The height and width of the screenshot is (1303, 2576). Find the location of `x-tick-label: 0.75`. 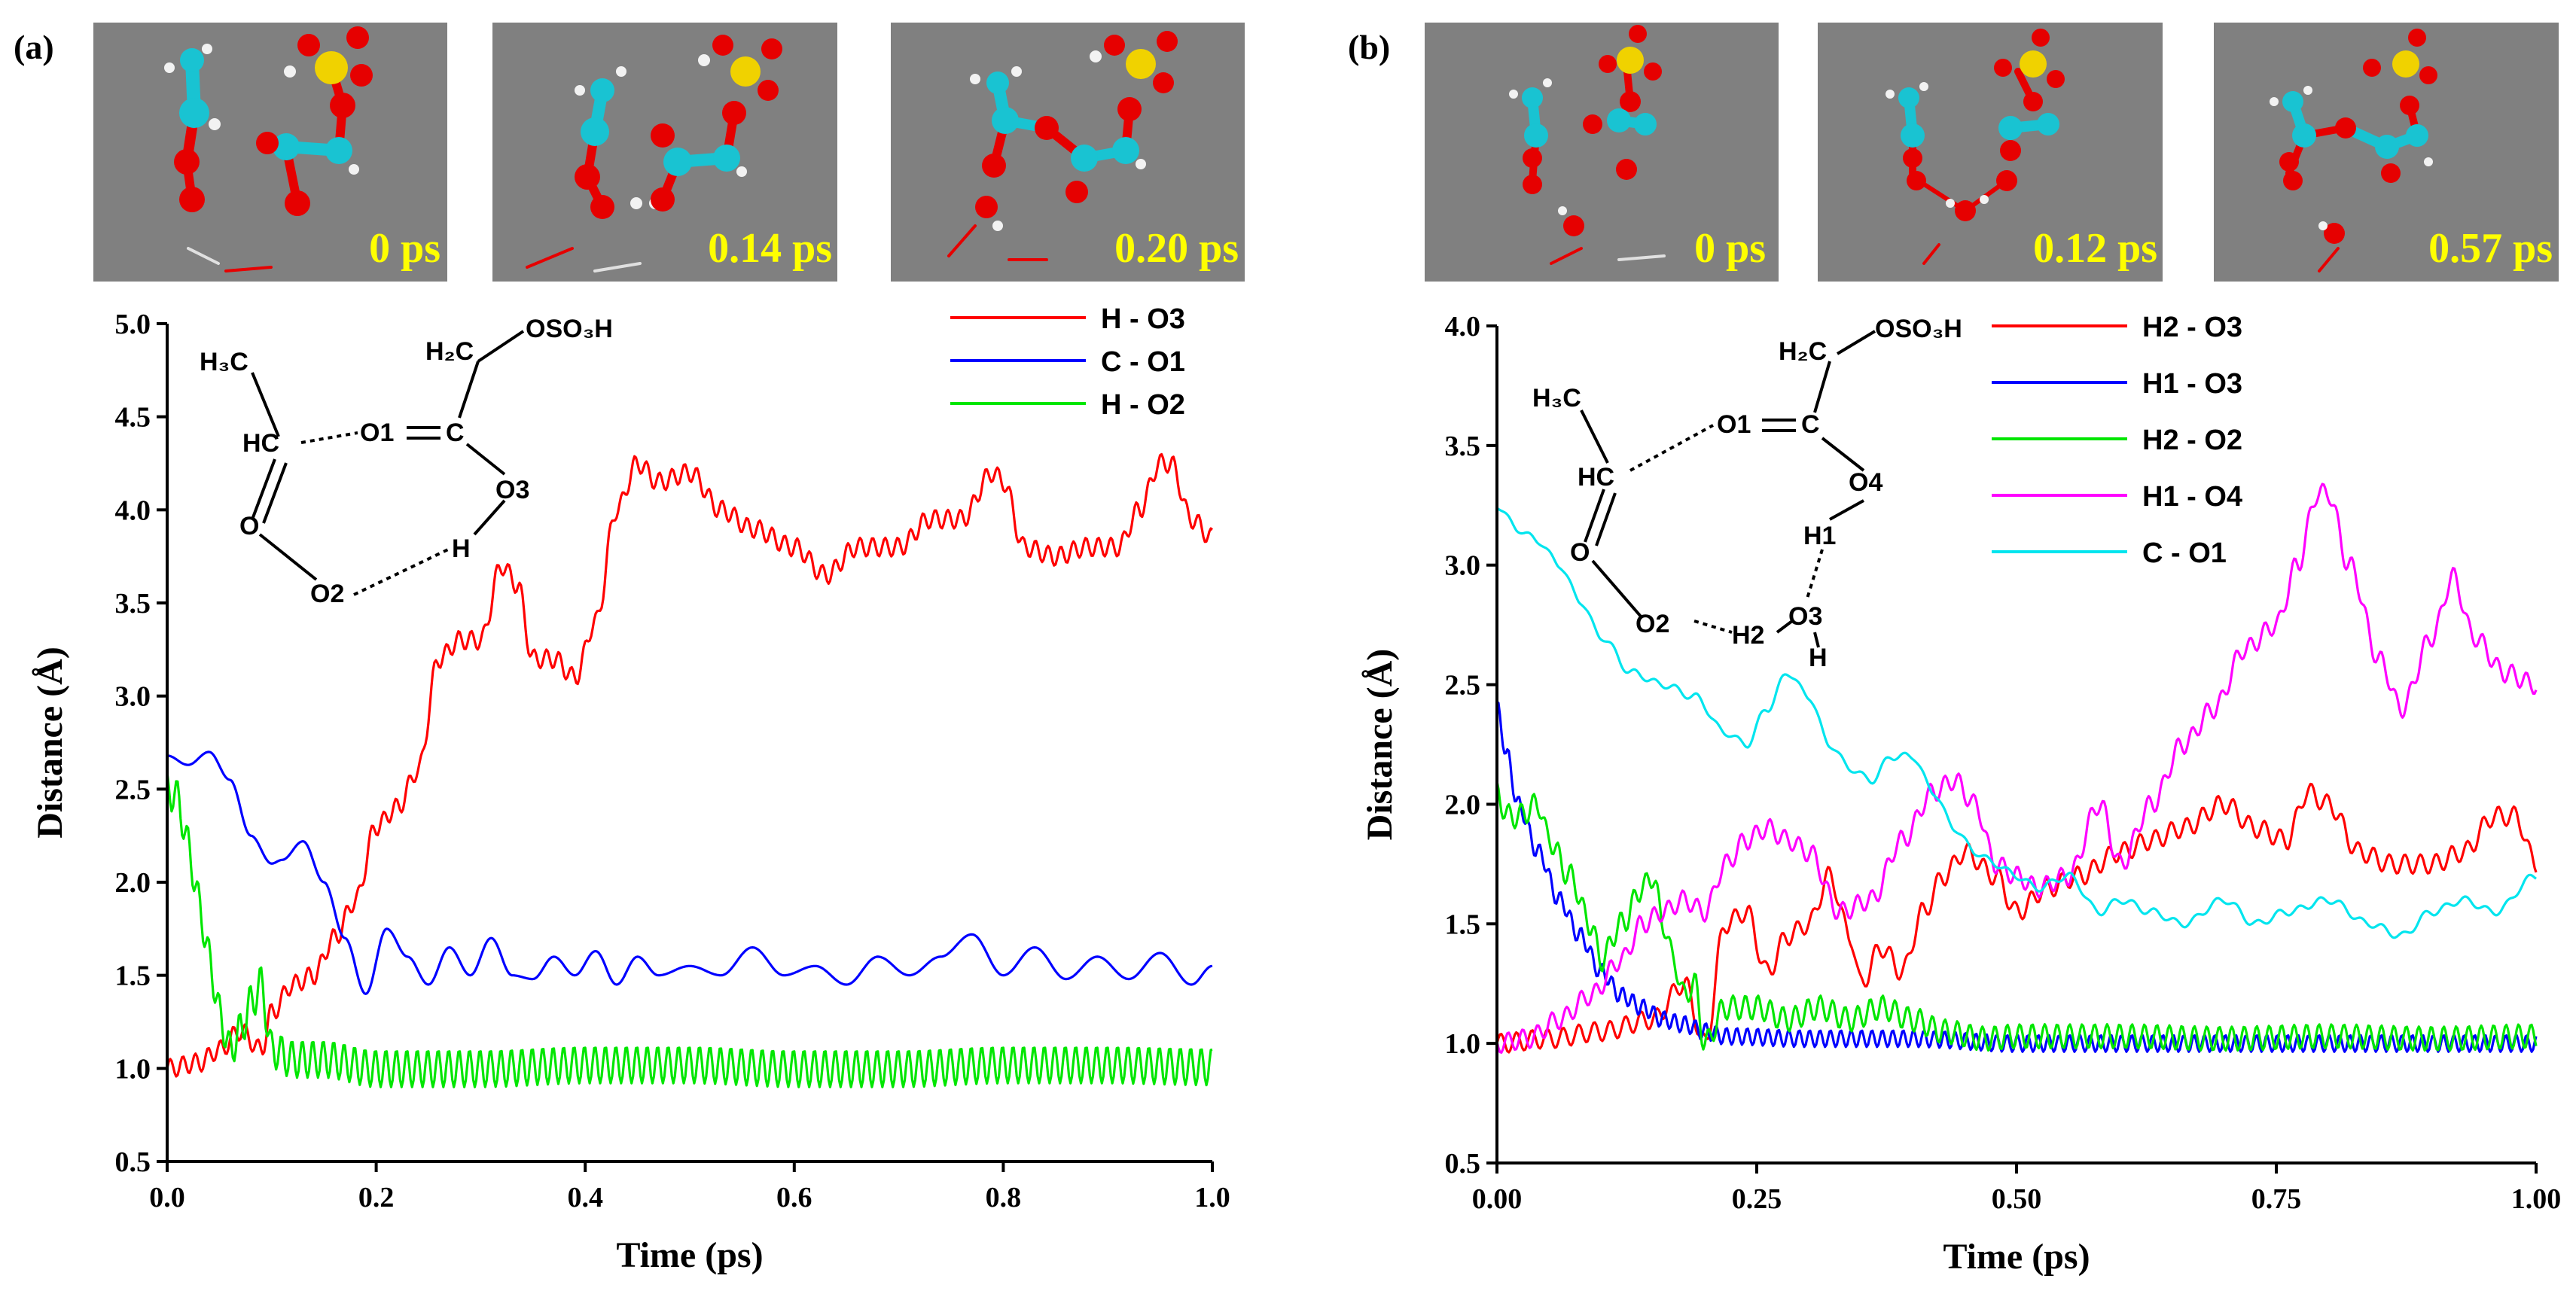

x-tick-label: 0.75 is located at coordinates (2276, 1199).